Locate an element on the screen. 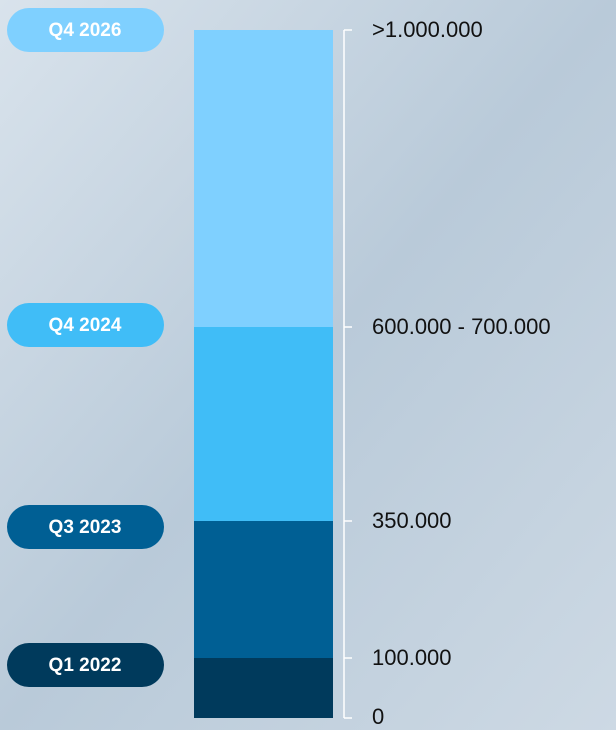 The height and width of the screenshot is (730, 616). quarter-label: Q4 2024 is located at coordinates (85, 325).